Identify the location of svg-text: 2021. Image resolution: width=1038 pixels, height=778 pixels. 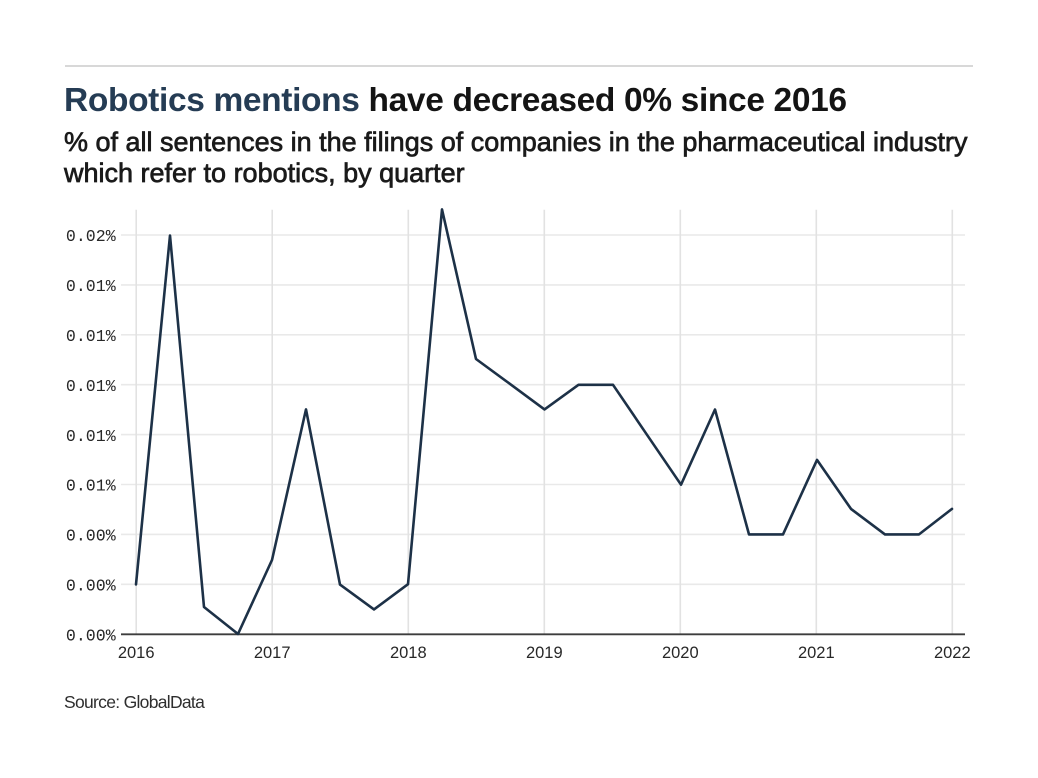
(816, 653).